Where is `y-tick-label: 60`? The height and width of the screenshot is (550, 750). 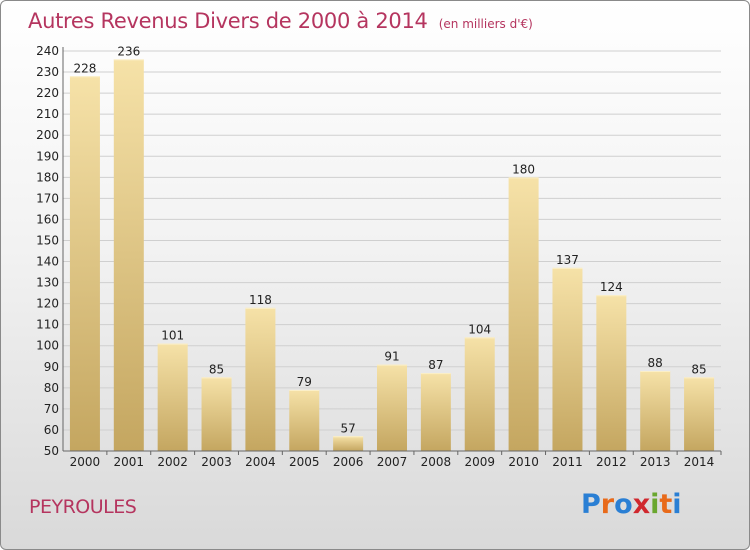
y-tick-label: 60 is located at coordinates (51, 430).